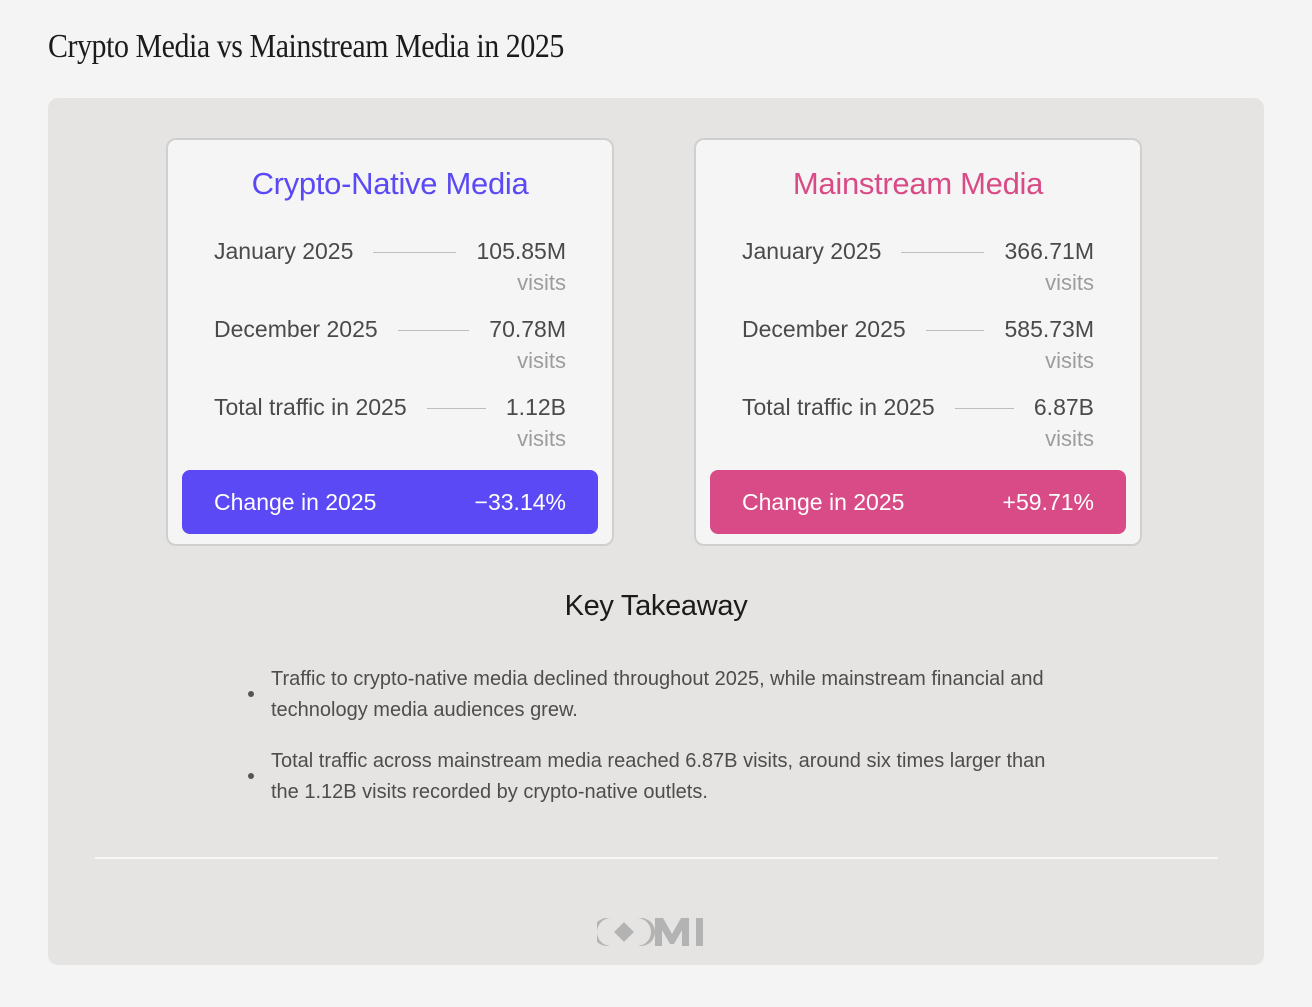 The image size is (1312, 1007). Describe the element at coordinates (520, 502) in the screenshot. I see `change-value: −33.14%` at that location.